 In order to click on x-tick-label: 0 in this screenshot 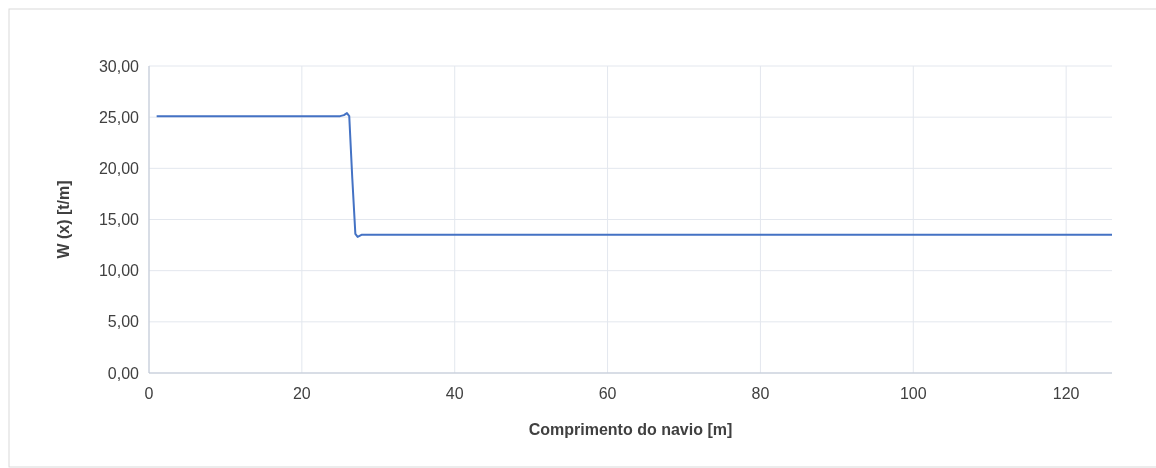, I will do `click(149, 393)`.